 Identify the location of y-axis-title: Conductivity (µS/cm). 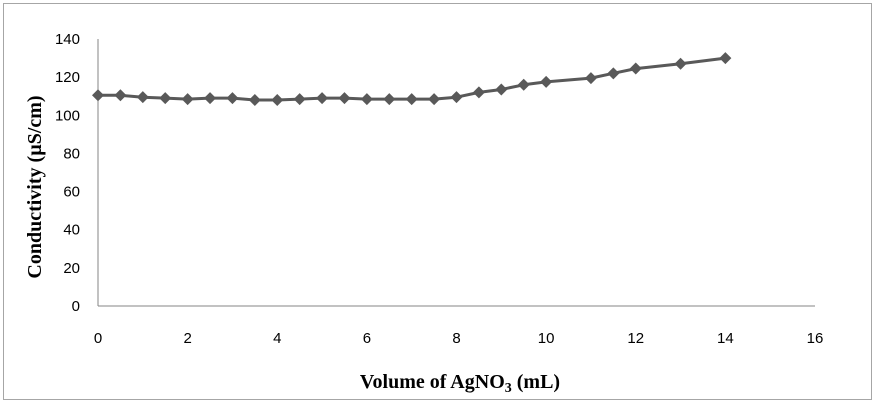
(35, 186).